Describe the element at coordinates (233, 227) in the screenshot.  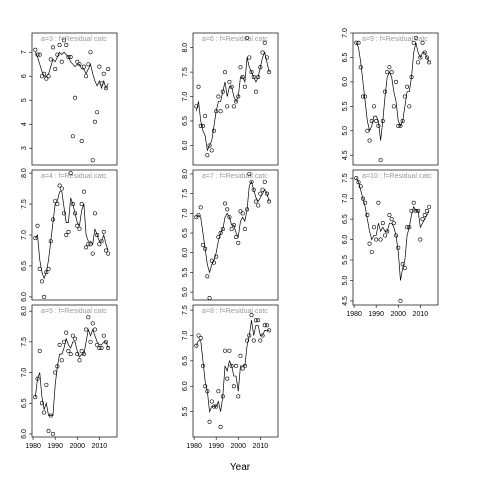
I see `fit-line` at that location.